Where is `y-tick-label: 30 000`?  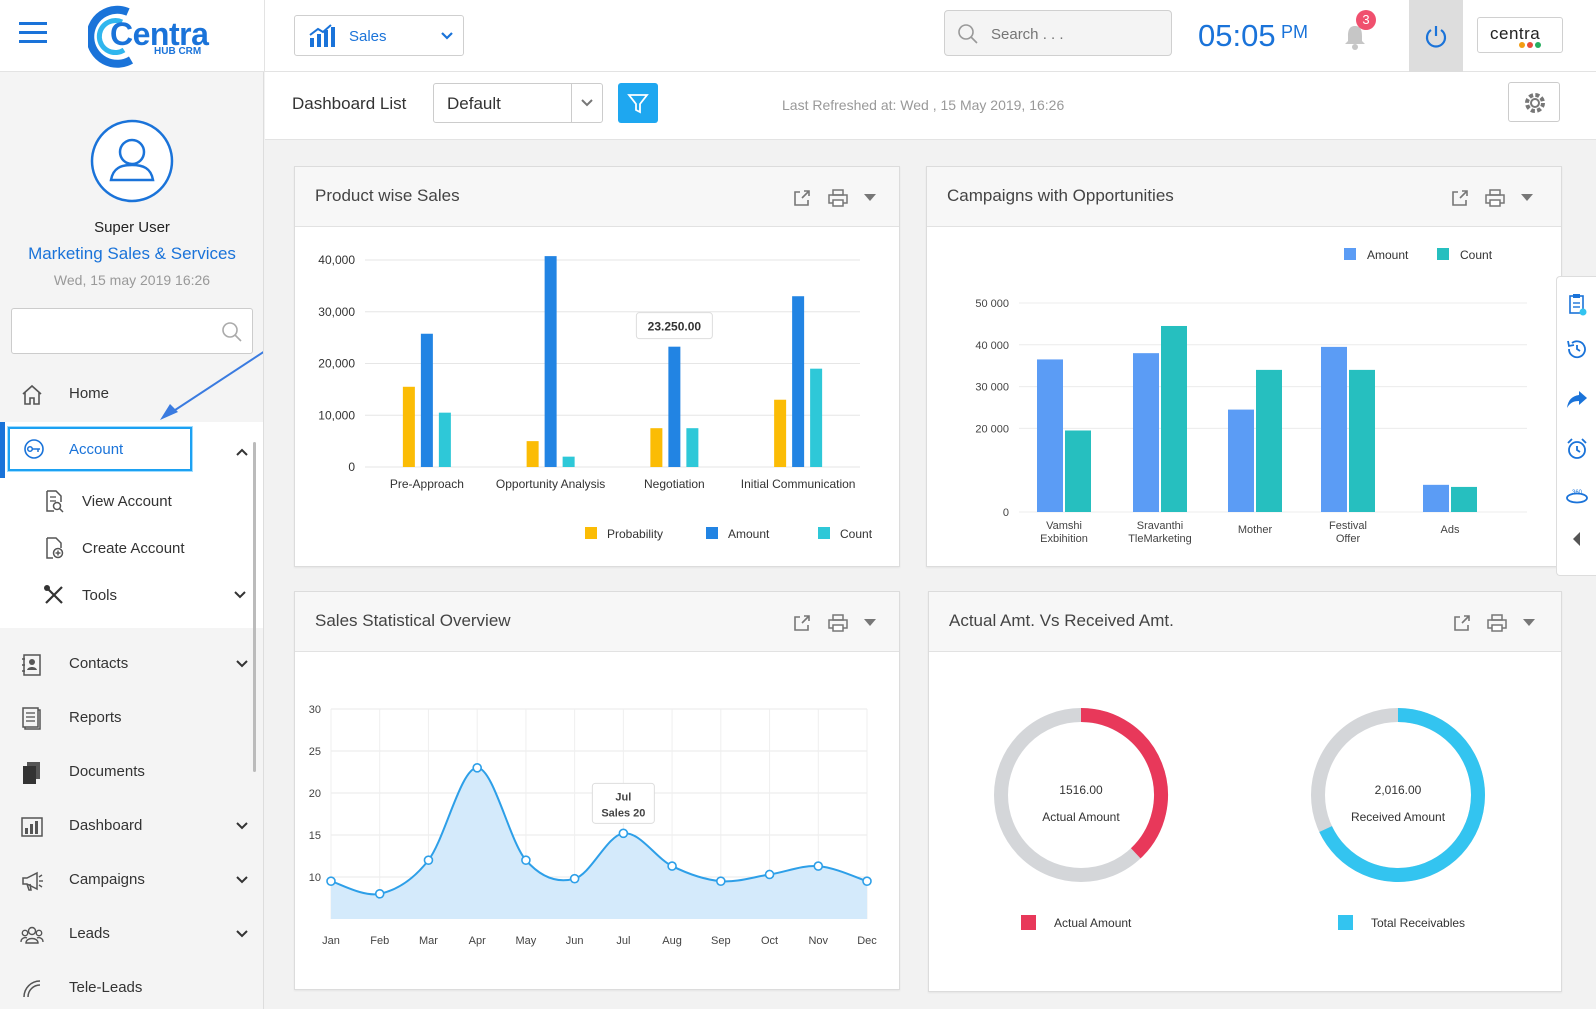
y-tick-label: 30 000 is located at coordinates (992, 388).